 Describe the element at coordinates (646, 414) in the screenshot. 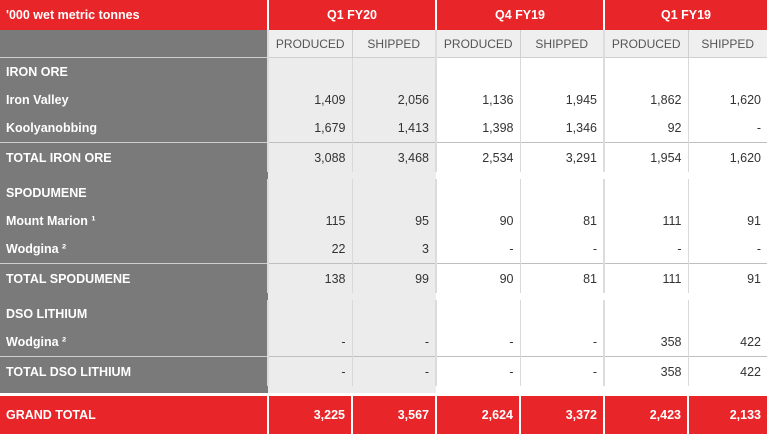

I see `grand-total-row-value: 2,423` at that location.